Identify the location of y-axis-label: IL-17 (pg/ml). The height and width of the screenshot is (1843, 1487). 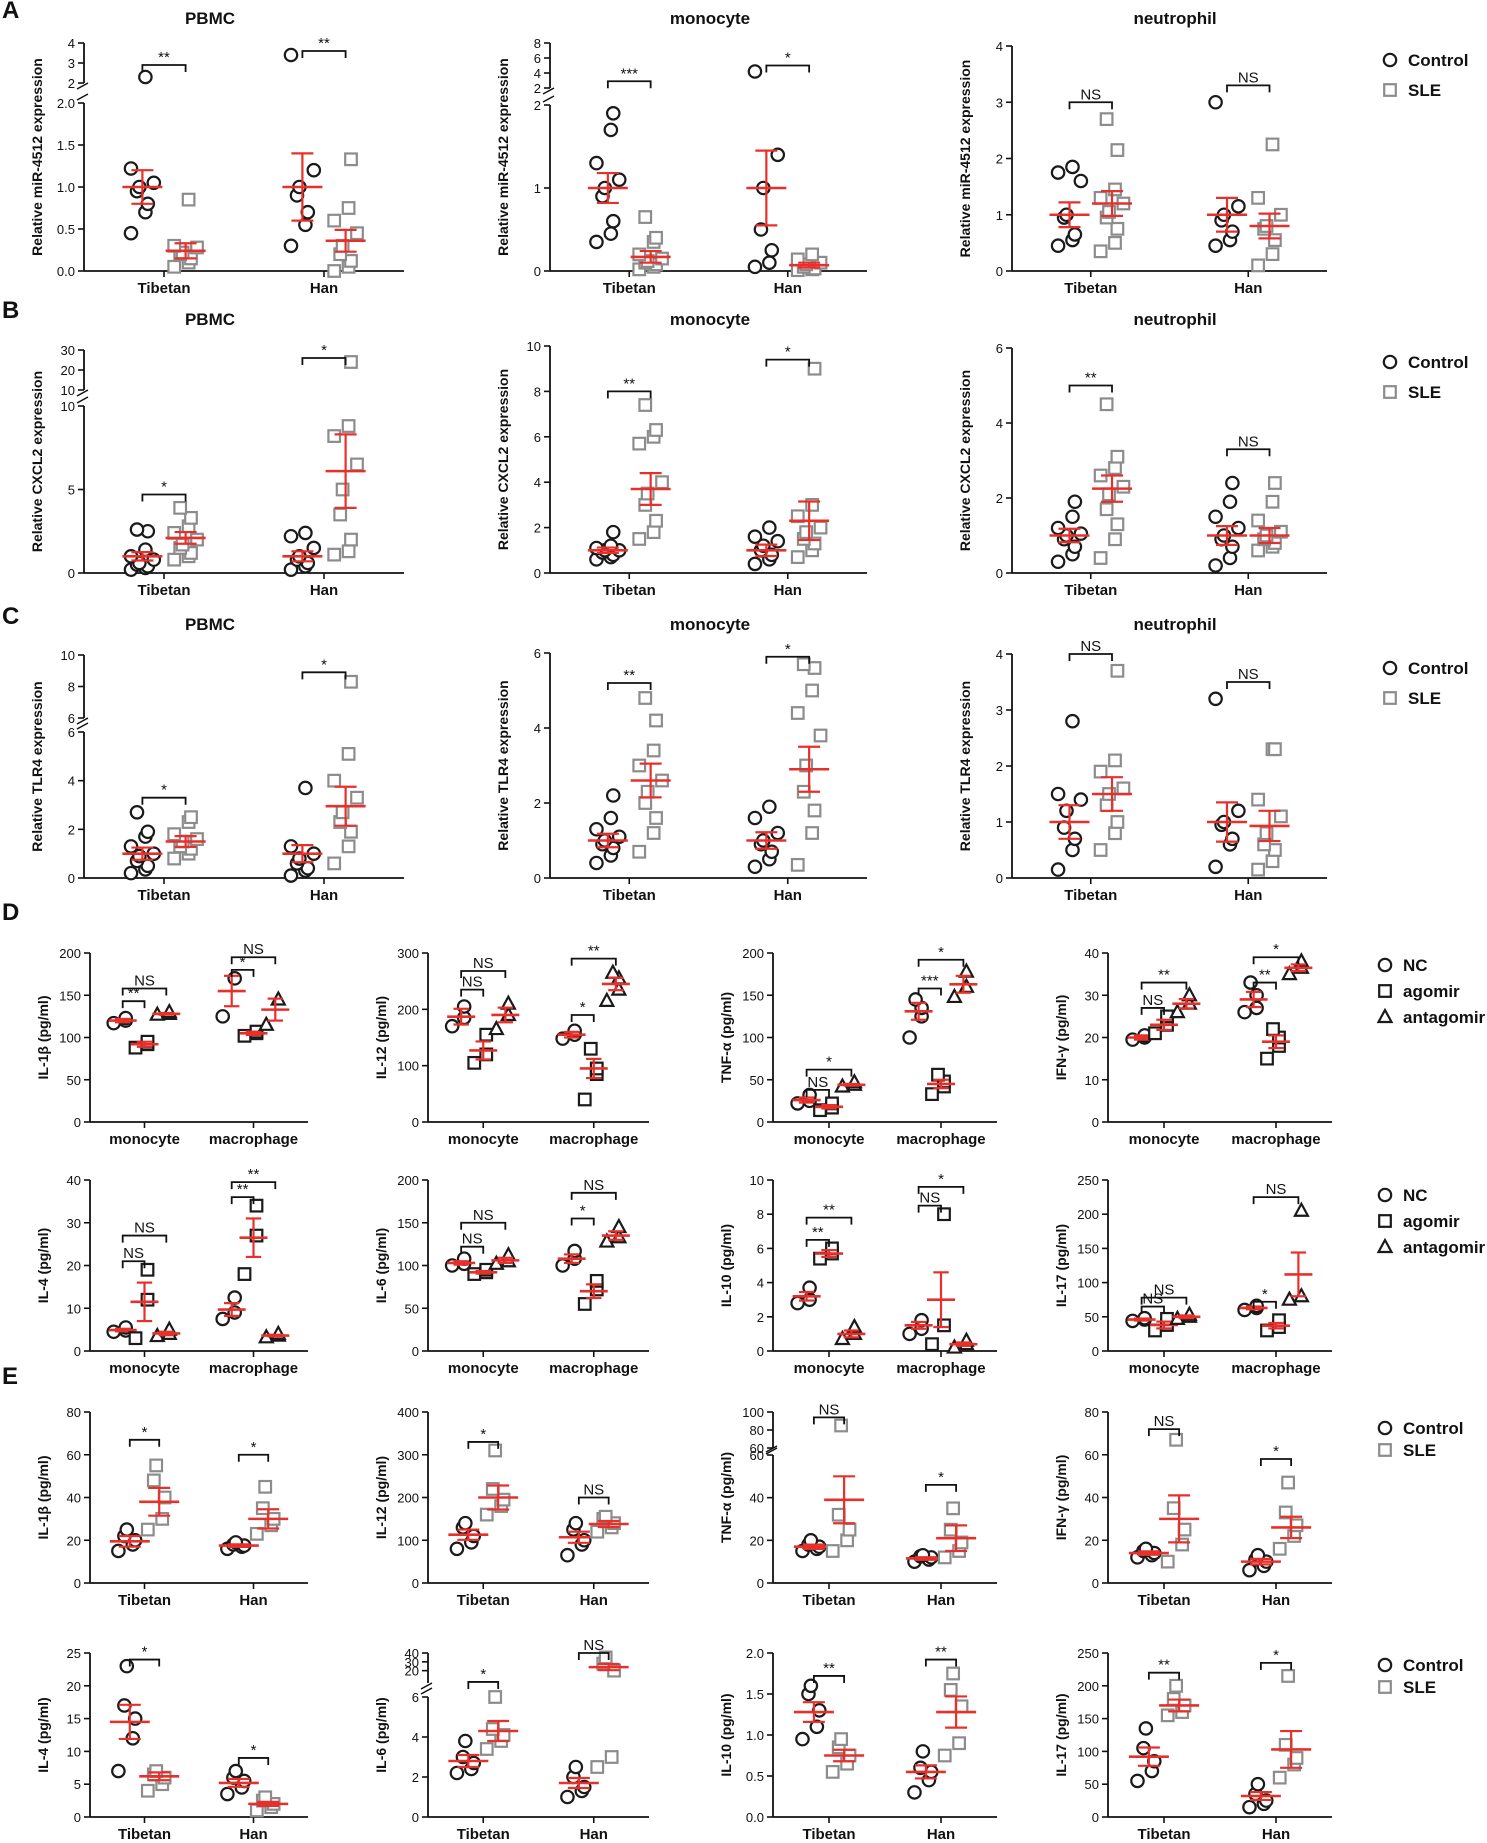
(1061, 1734).